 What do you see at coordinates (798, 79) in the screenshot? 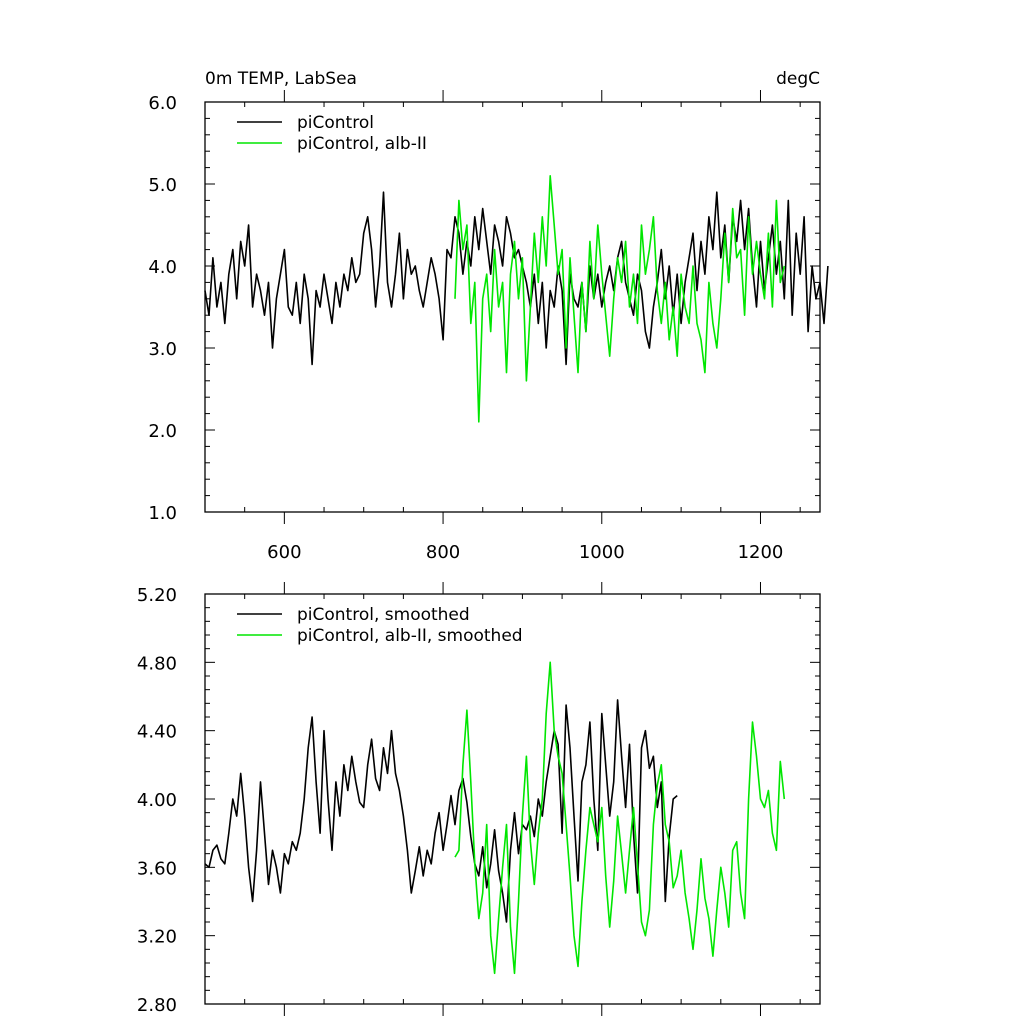
I see `units-label: degC` at bounding box center [798, 79].